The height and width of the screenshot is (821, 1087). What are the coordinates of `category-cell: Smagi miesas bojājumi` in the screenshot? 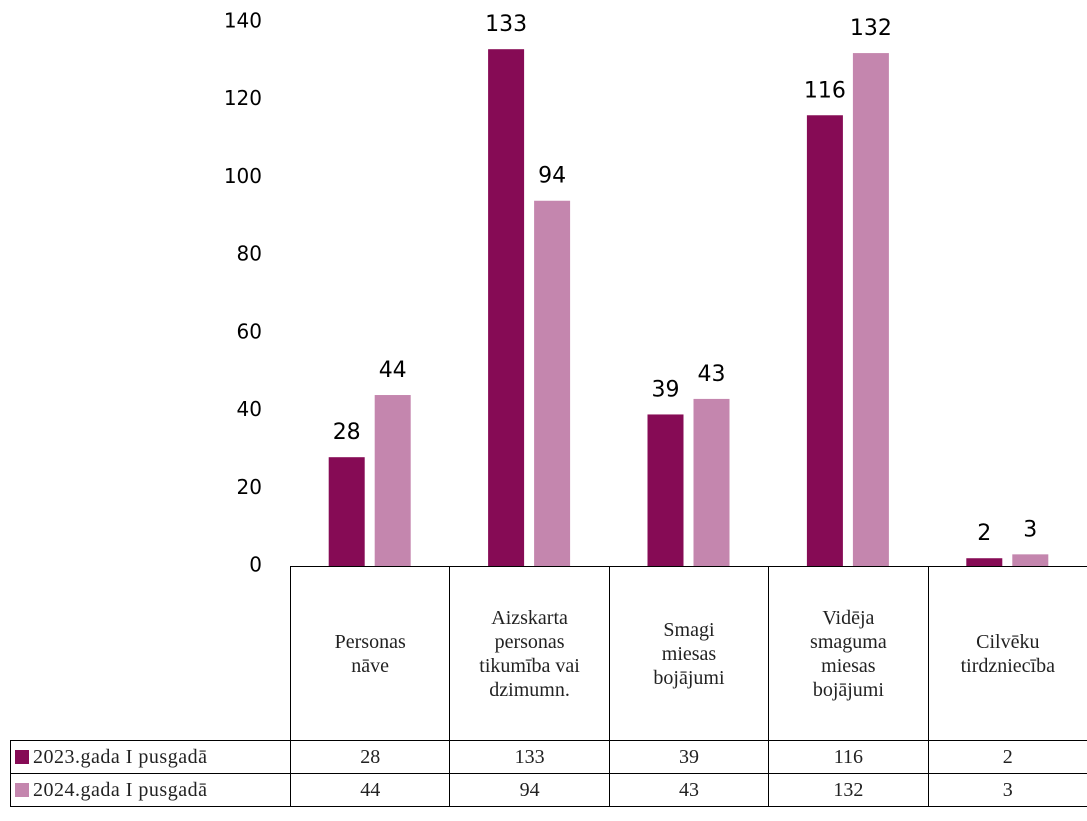 It's located at (689, 653).